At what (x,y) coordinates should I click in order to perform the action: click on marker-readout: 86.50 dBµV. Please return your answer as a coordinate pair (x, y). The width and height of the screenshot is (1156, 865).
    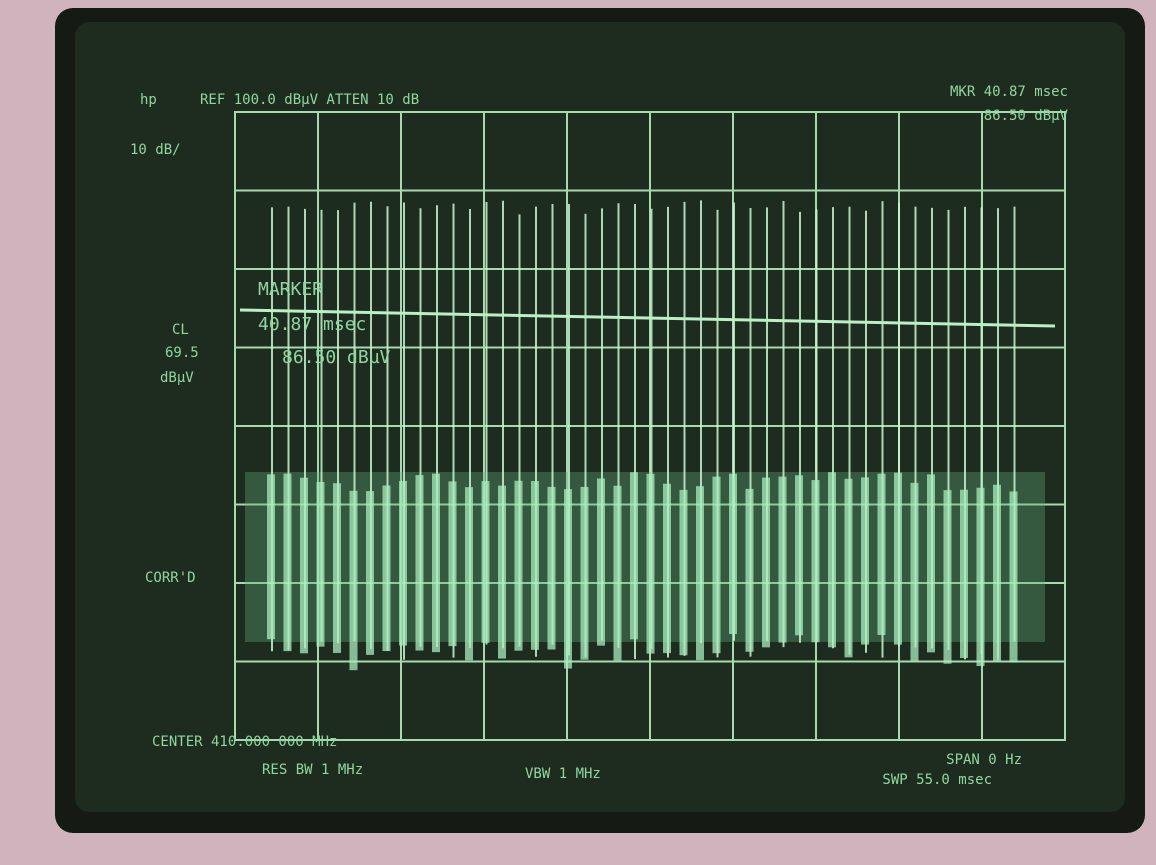
    Looking at the image, I should click on (1026, 116).